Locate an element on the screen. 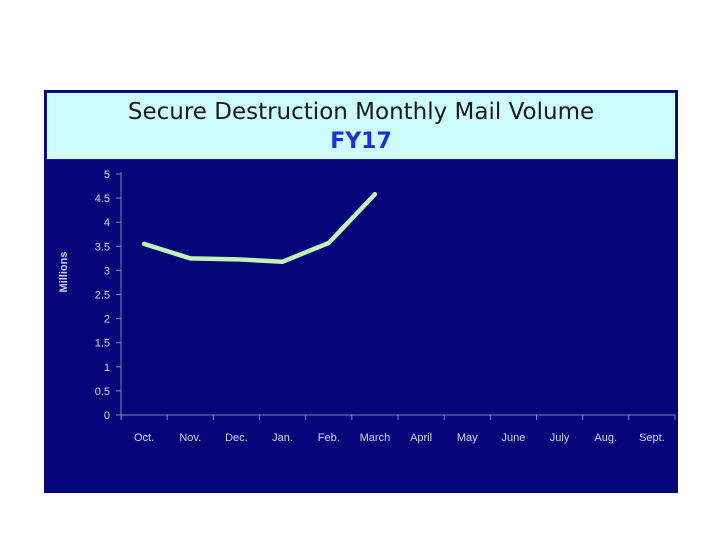 The image size is (720, 540). y-tick-label: 3.5 is located at coordinates (102, 247).